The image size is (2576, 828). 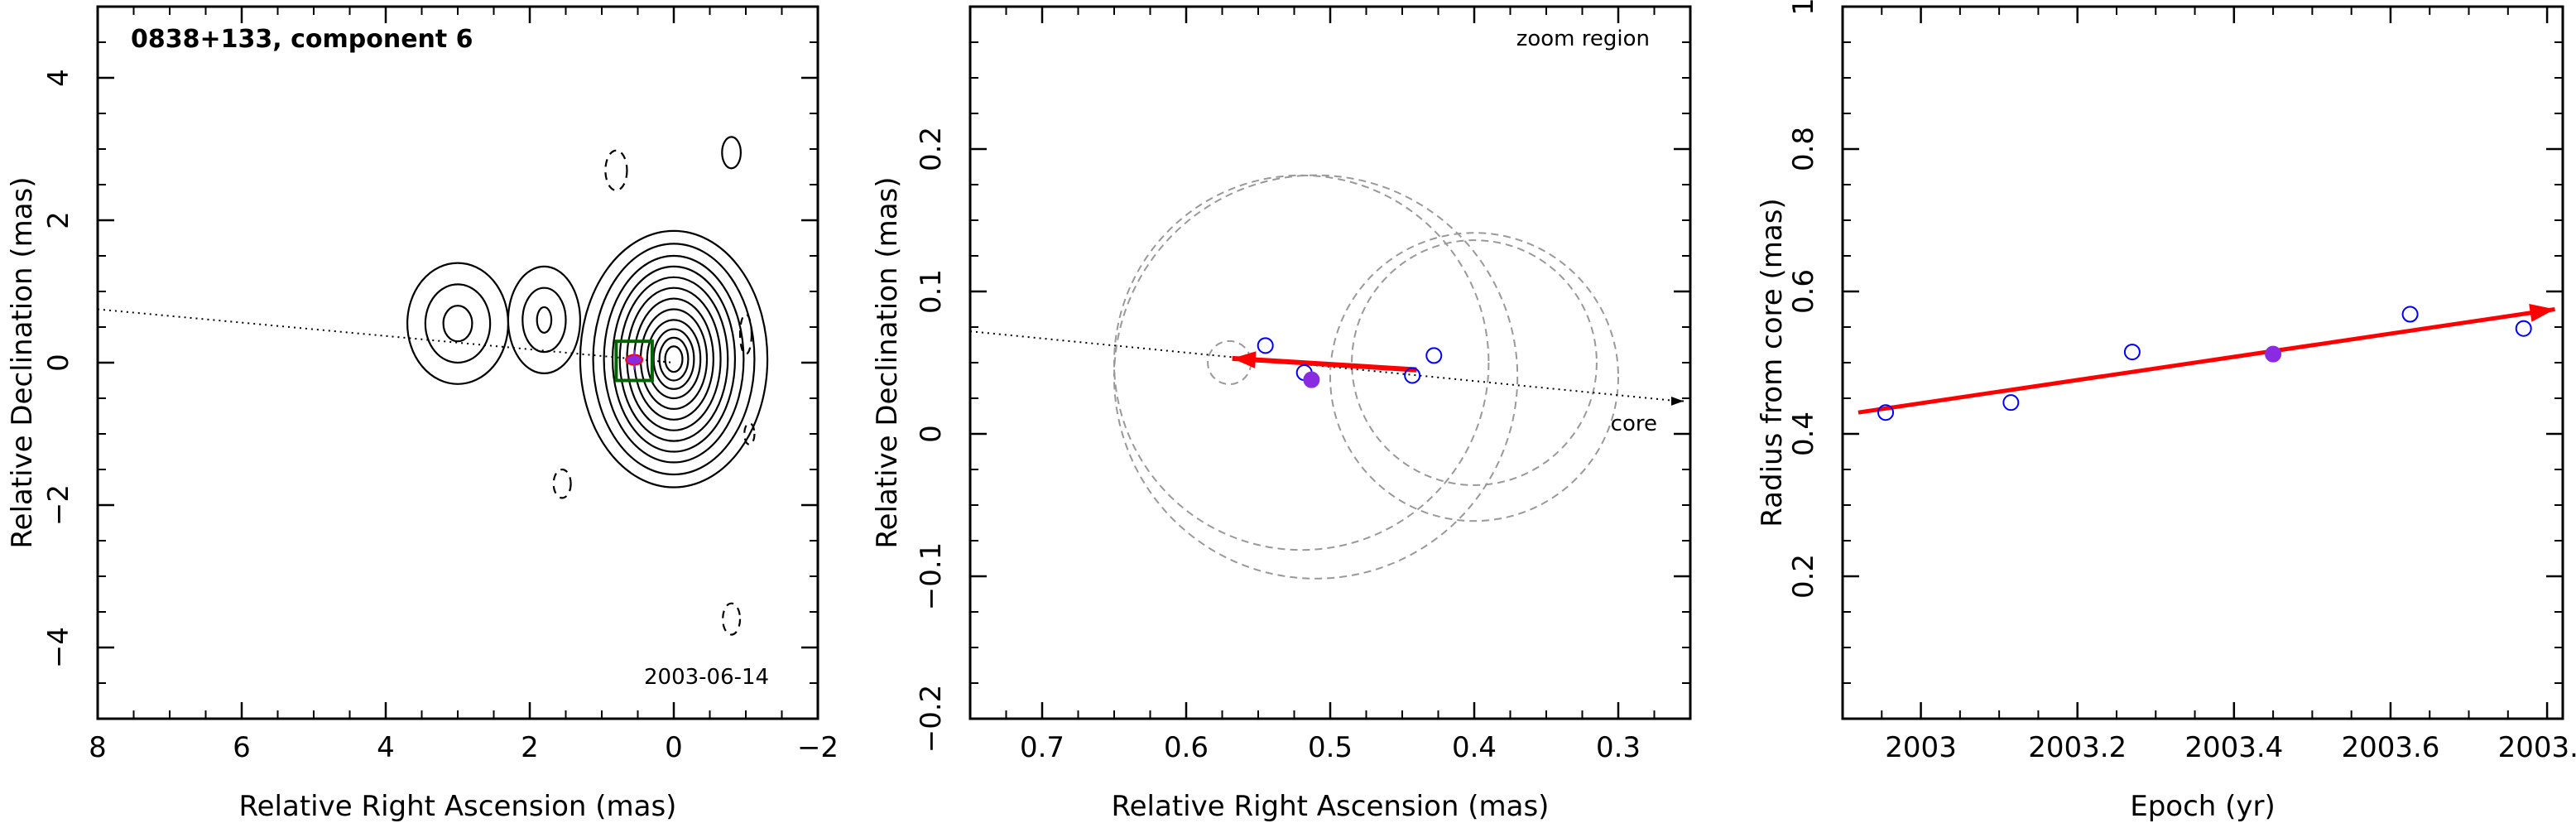 What do you see at coordinates (1474, 747) in the screenshot?
I see `x-tick-label: 0.4` at bounding box center [1474, 747].